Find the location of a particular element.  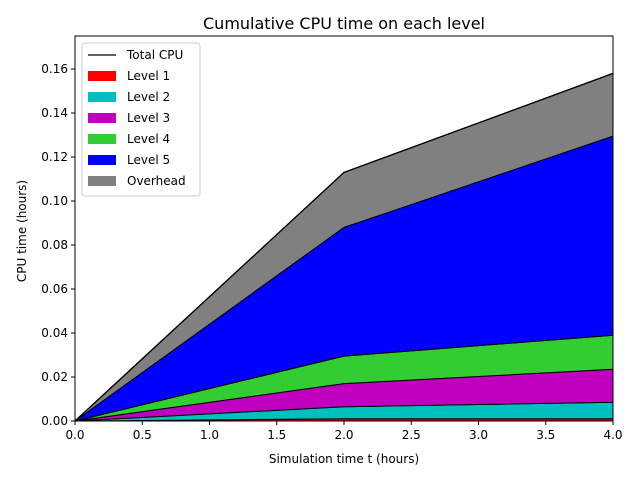

x-tick-label: 0.0 is located at coordinates (74, 435).